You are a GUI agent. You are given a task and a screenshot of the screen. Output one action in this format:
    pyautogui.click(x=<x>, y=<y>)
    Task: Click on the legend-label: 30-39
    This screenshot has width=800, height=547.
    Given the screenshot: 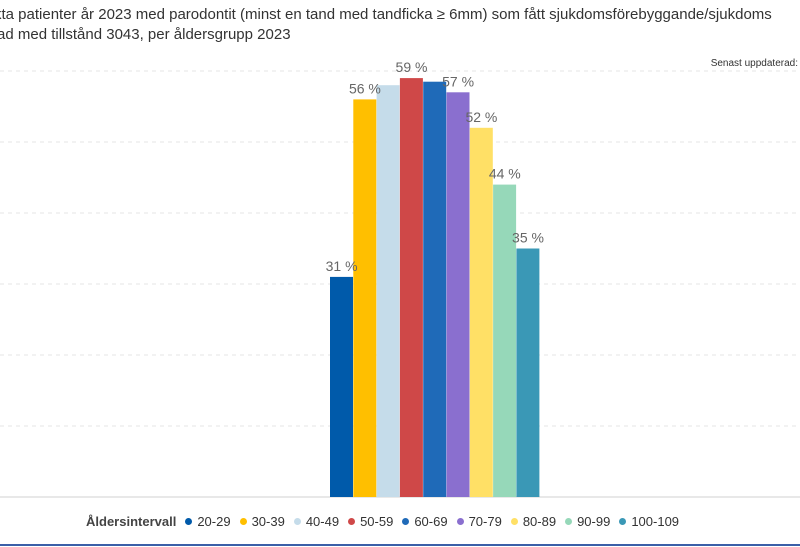 What is the action you would take?
    pyautogui.click(x=268, y=521)
    